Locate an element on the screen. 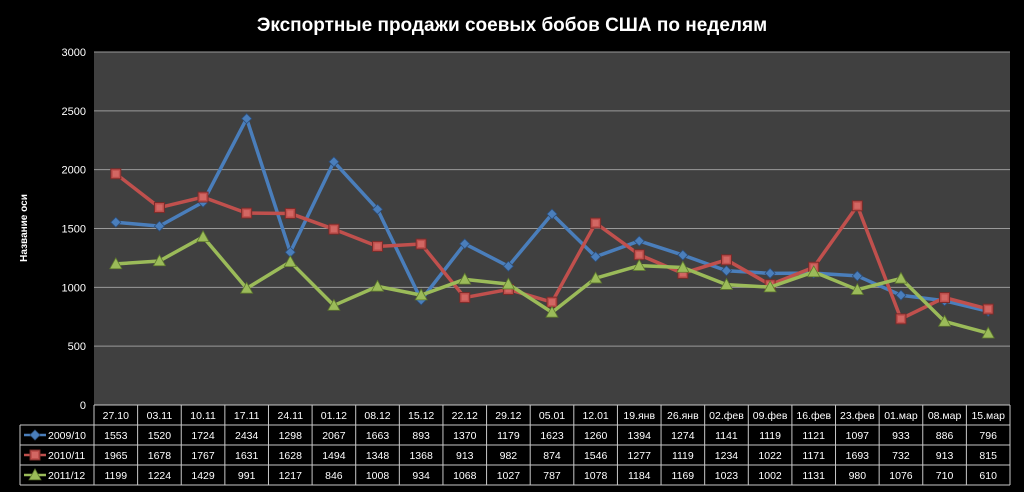 This screenshot has height=492, width=1024. table-cell-value: 1131 is located at coordinates (813, 476).